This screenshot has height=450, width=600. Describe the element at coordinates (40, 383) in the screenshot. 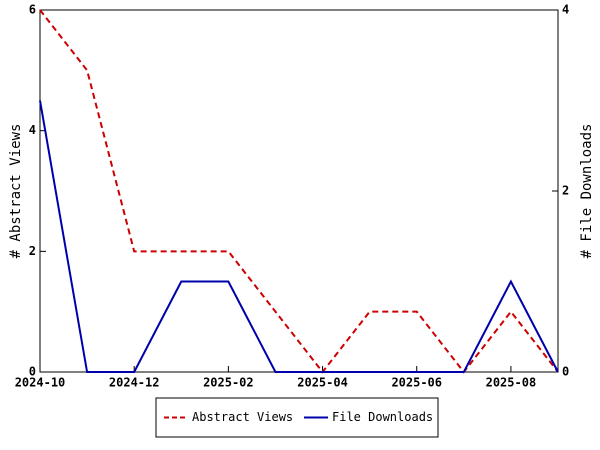

I see `x-tick-label: 2024-10` at that location.